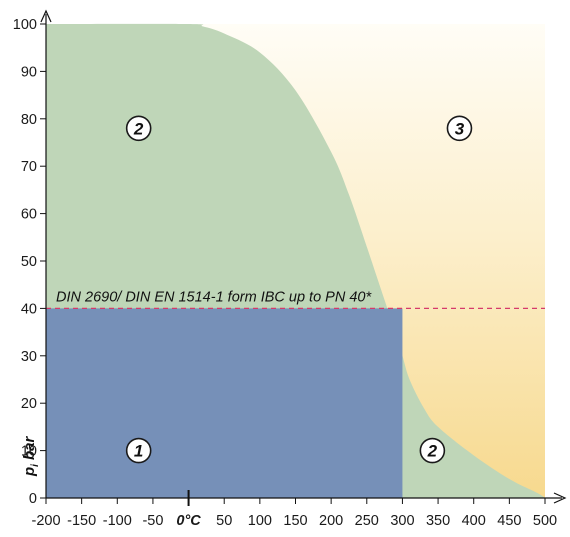 The width and height of the screenshot is (570, 537). Describe the element at coordinates (33, 499) in the screenshot. I see `y-tick-label: 0` at that location.